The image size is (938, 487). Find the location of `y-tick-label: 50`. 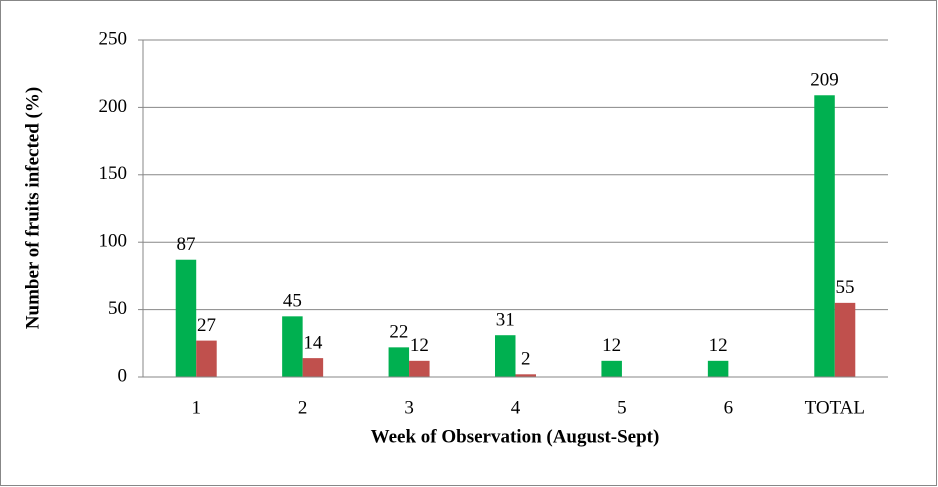

y-tick-label: 50 is located at coordinates (117, 308).